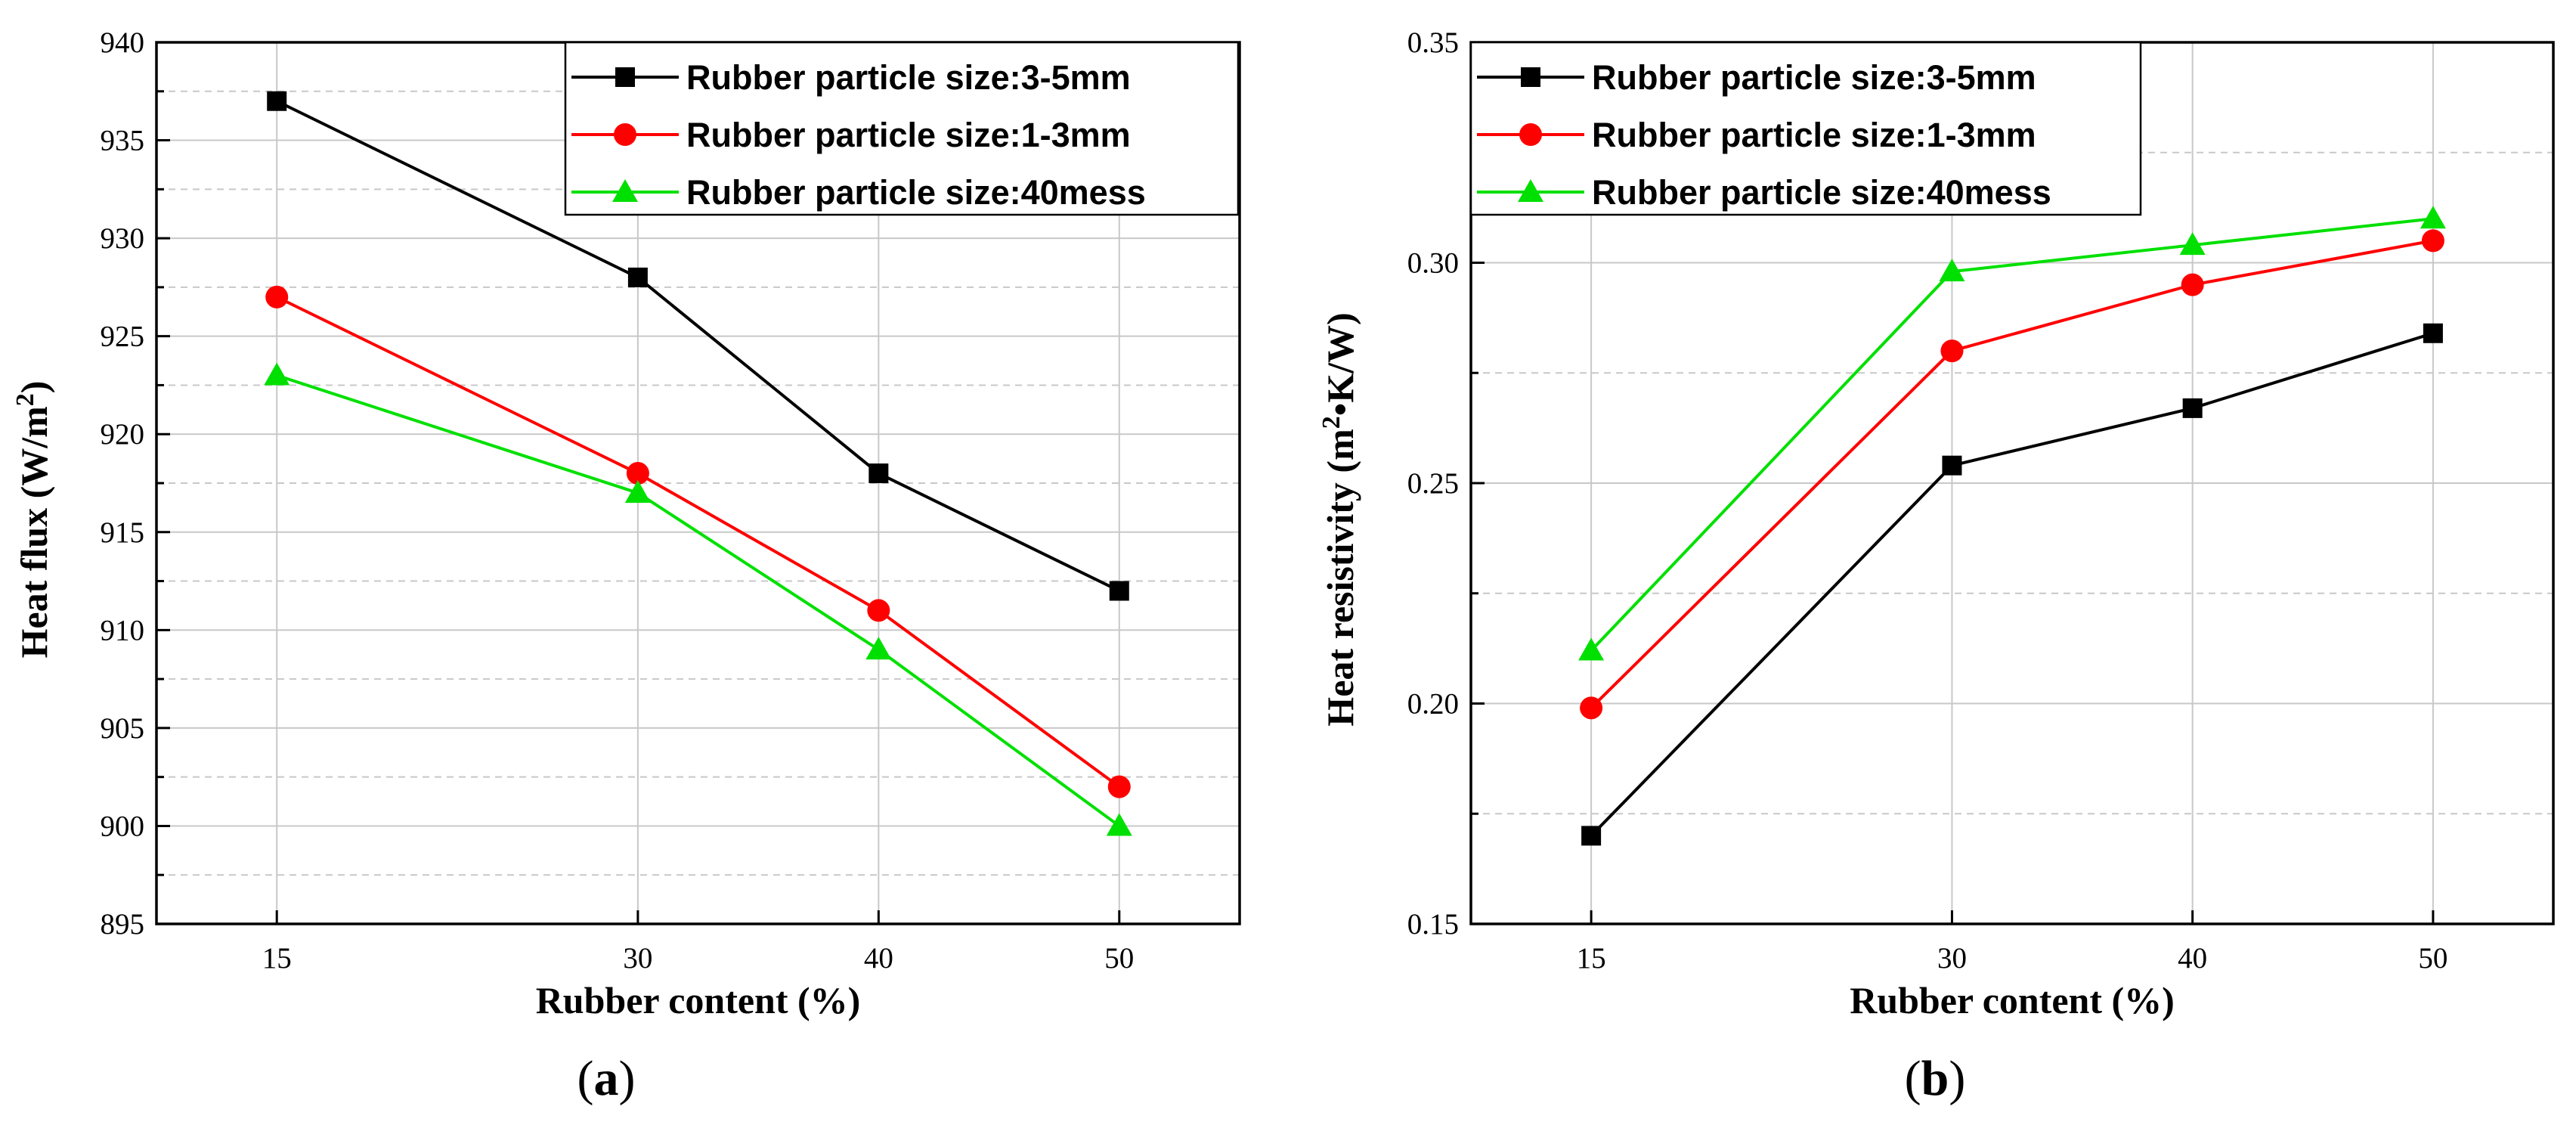 The height and width of the screenshot is (1122, 2576). I want to click on y-tick-label: 0.35, so click(1433, 43).